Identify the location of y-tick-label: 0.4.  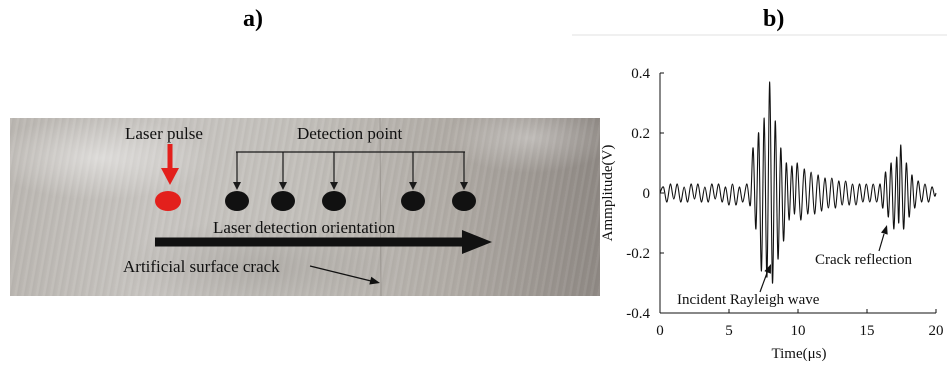
(640, 74).